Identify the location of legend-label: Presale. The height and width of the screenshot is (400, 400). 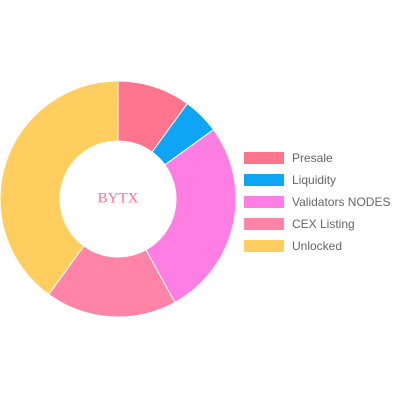
(312, 158).